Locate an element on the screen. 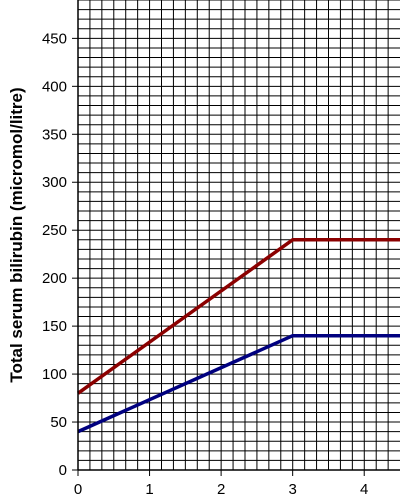  y-tick-label: 50 is located at coordinates (58, 422).